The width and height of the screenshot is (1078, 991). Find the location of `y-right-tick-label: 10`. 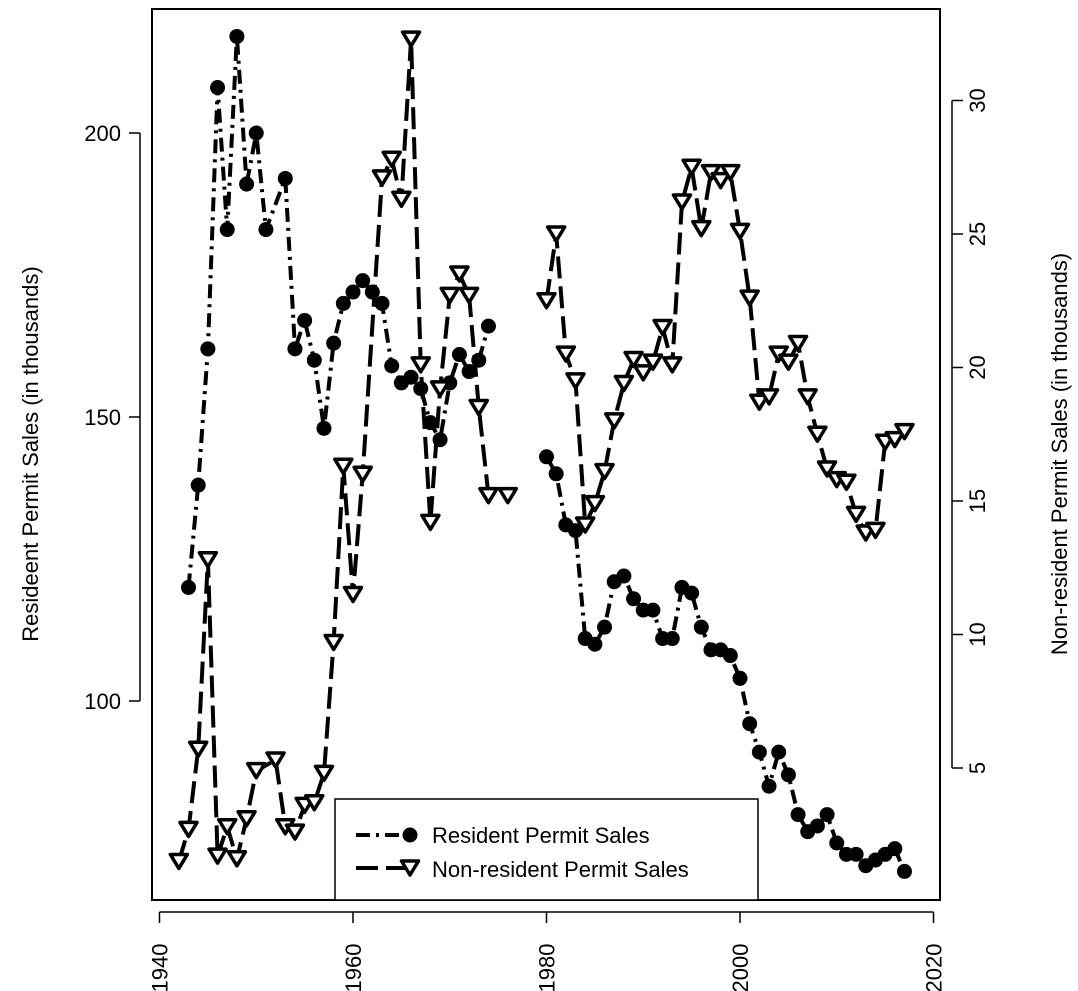

y-right-tick-label: 10 is located at coordinates (977, 634).